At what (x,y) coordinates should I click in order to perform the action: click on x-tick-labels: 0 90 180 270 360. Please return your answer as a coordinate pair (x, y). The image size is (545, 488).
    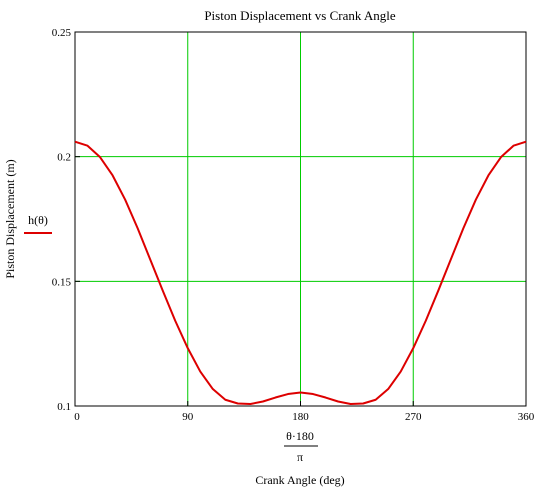
    Looking at the image, I should click on (304, 417).